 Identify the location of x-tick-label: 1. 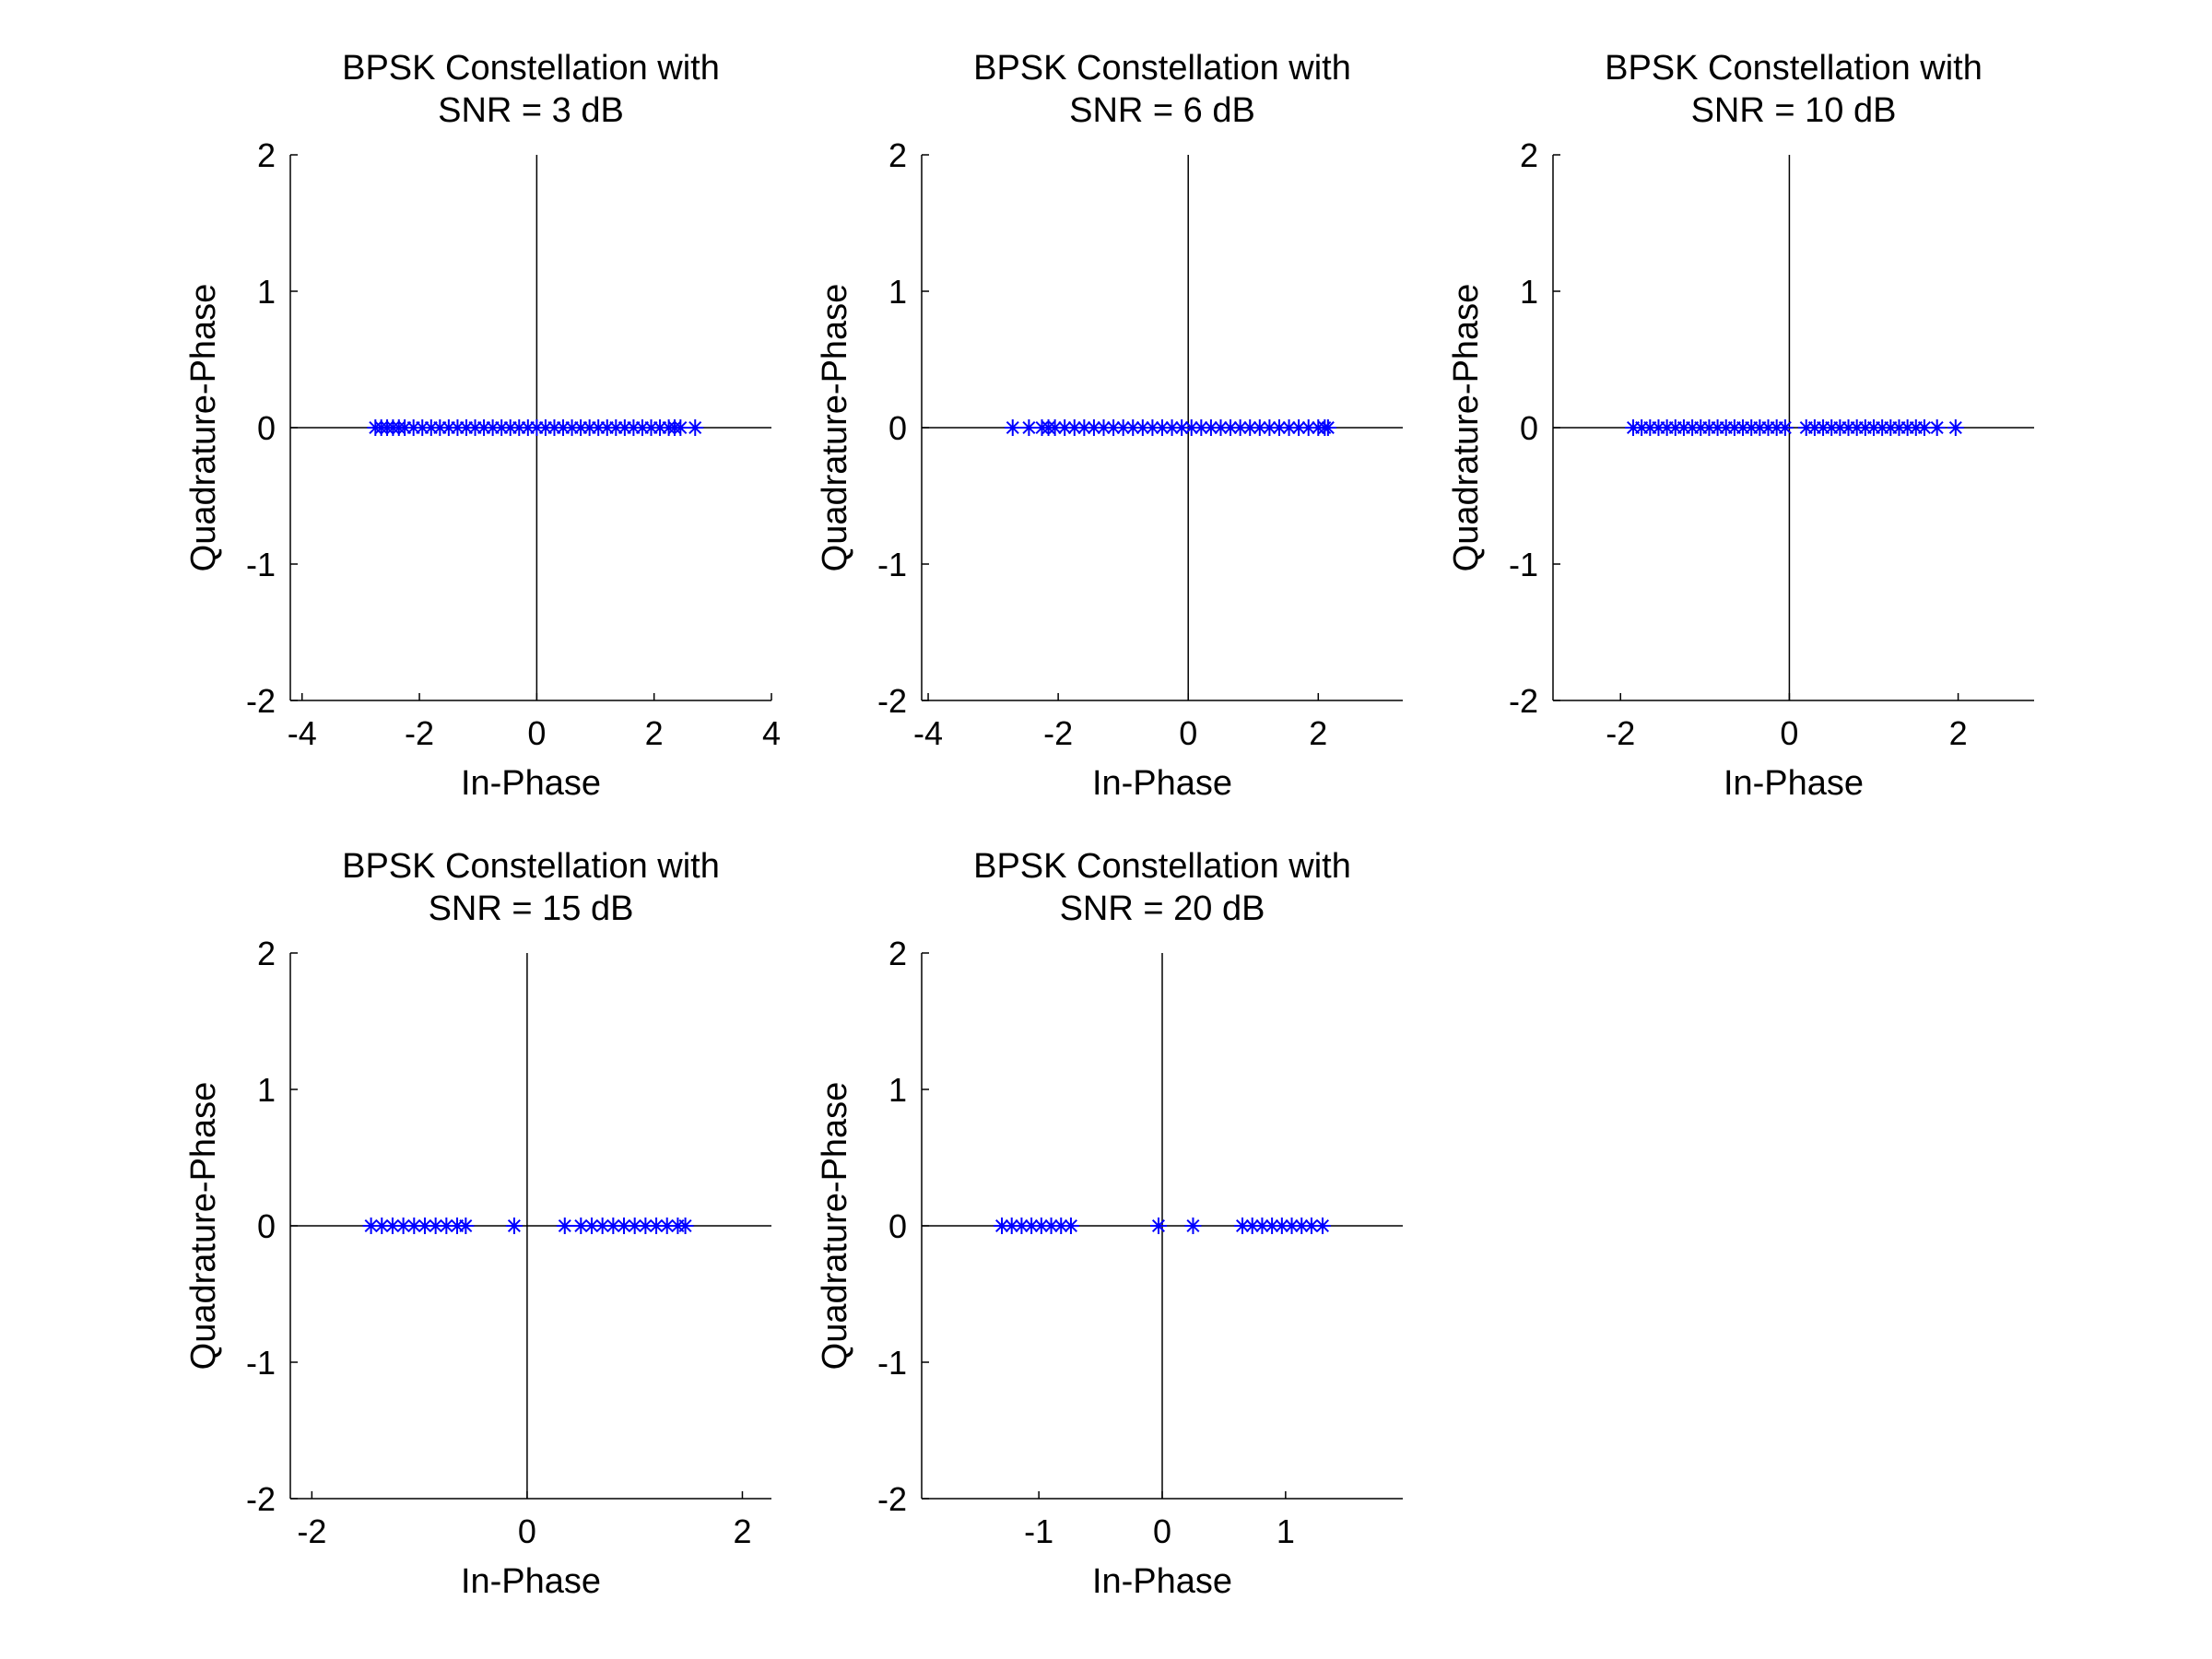
(1286, 1531).